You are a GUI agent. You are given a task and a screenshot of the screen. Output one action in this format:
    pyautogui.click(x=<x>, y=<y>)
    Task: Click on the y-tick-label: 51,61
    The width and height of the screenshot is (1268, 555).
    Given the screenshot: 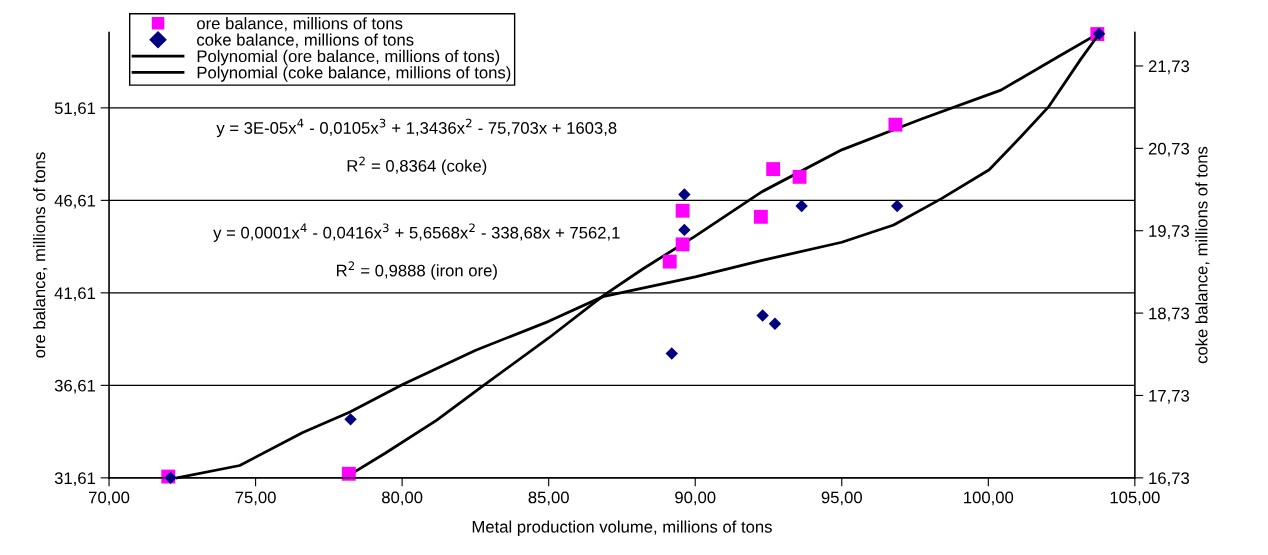 What is the action you would take?
    pyautogui.click(x=75, y=109)
    